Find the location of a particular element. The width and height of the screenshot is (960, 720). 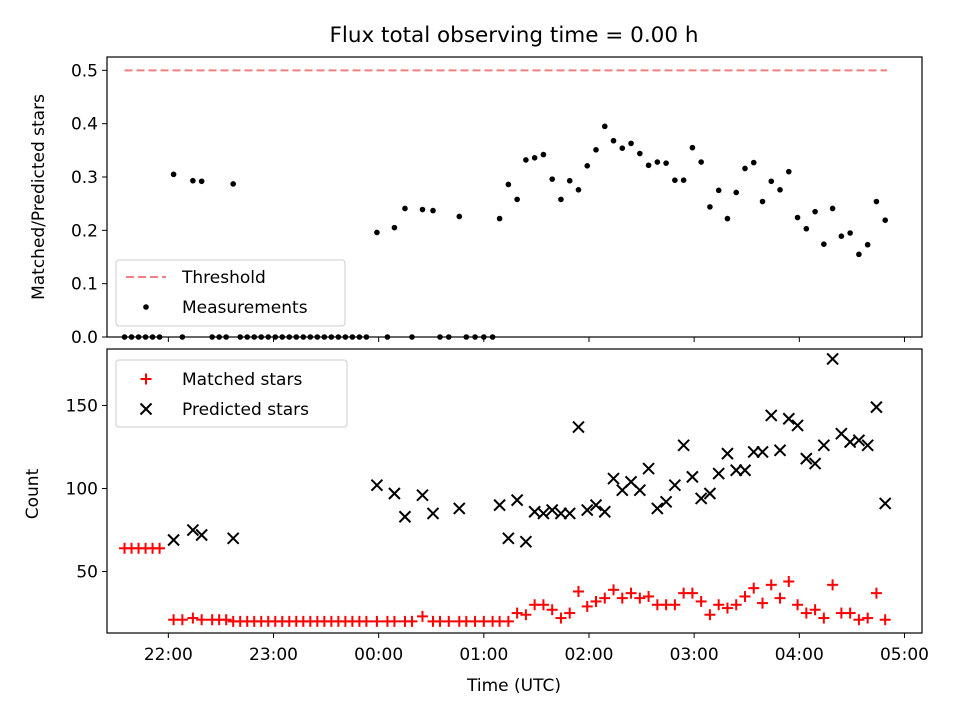

bottom-y-axis-label: Count is located at coordinates (33, 493).